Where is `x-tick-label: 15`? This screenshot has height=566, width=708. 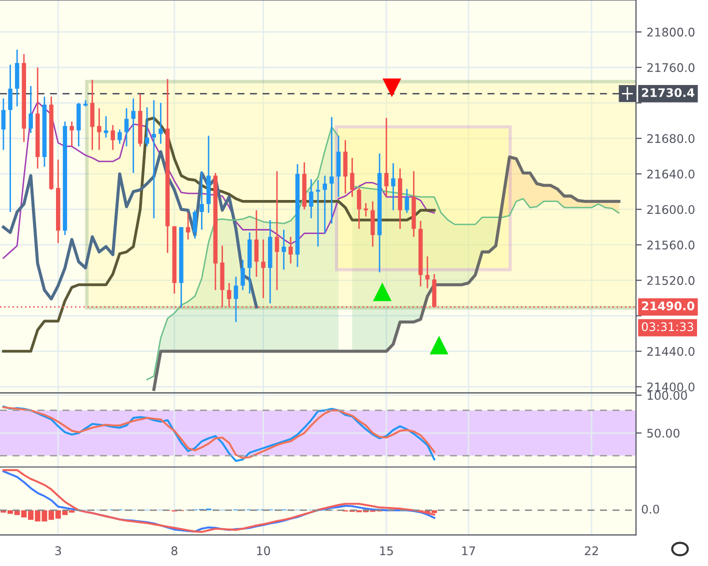
x-tick-label: 15 is located at coordinates (386, 551).